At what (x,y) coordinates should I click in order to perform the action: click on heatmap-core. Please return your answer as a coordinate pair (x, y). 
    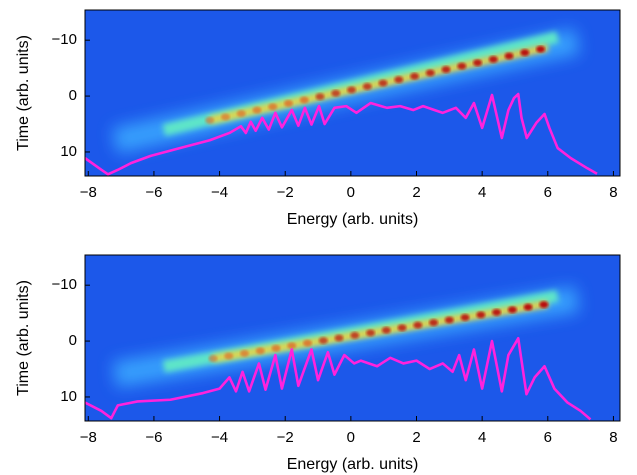
    Looking at the image, I should click on (380, 331).